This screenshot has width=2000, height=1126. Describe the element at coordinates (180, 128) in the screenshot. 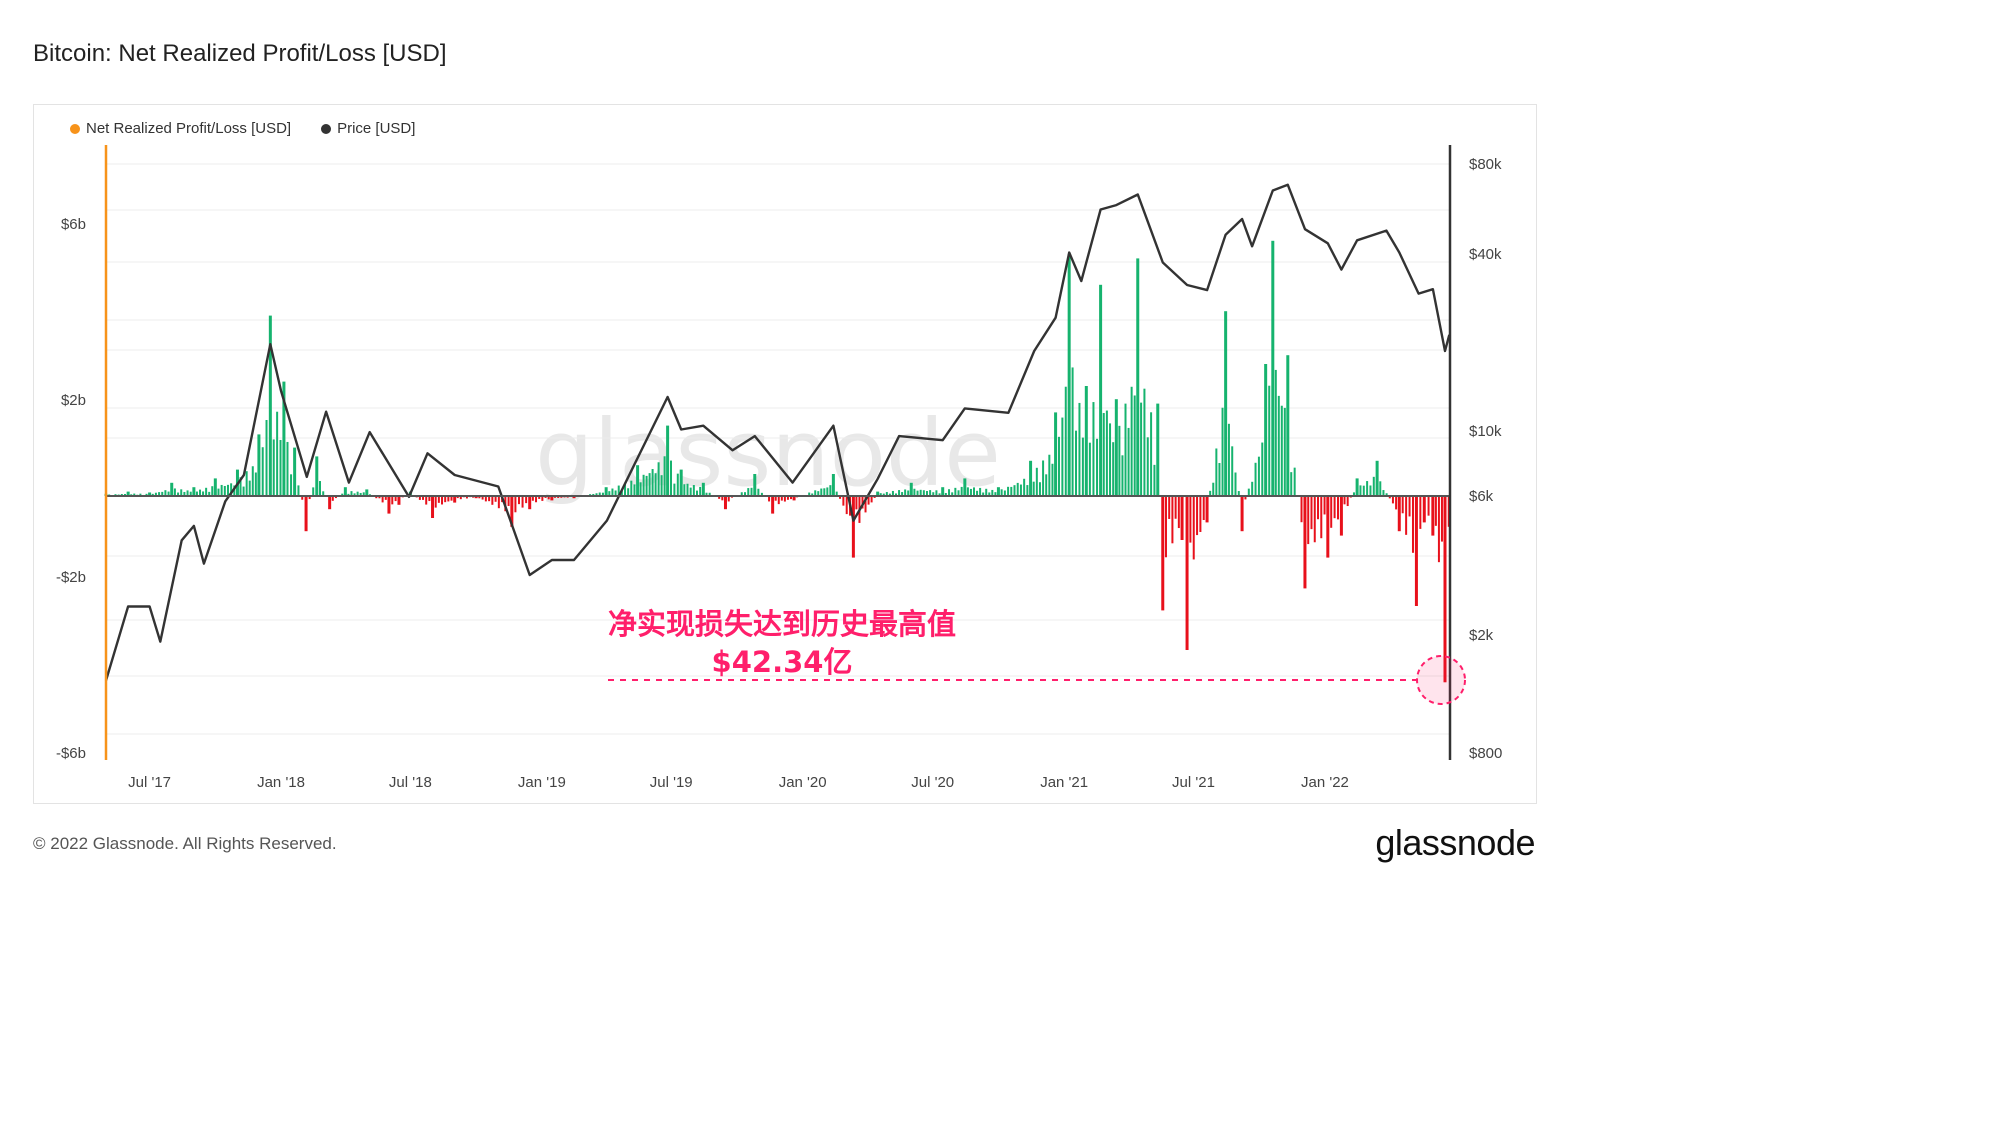

I see `legend-item-nrpl: Net Realized Profit/Loss [USD]` at that location.